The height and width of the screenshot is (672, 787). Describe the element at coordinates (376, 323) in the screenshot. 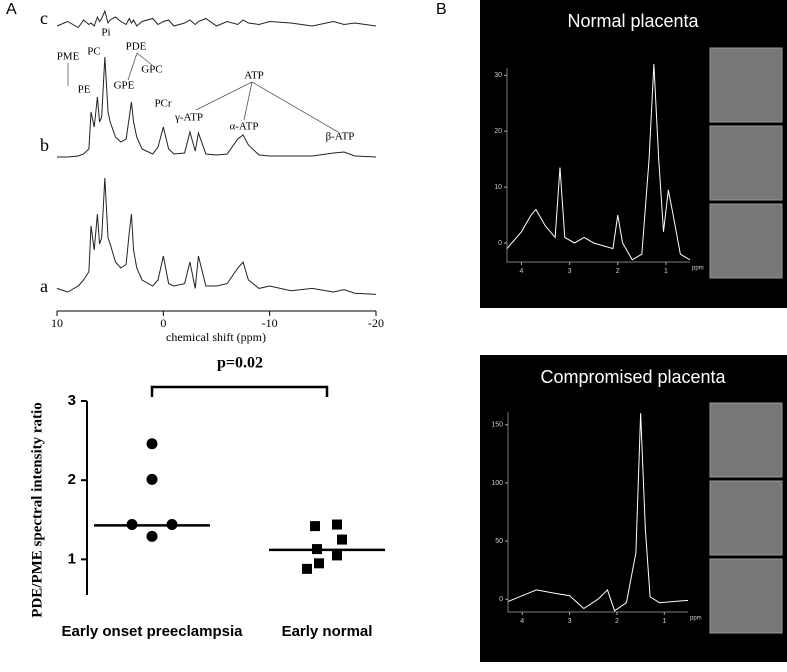

I see `x-tick-label: -20` at that location.